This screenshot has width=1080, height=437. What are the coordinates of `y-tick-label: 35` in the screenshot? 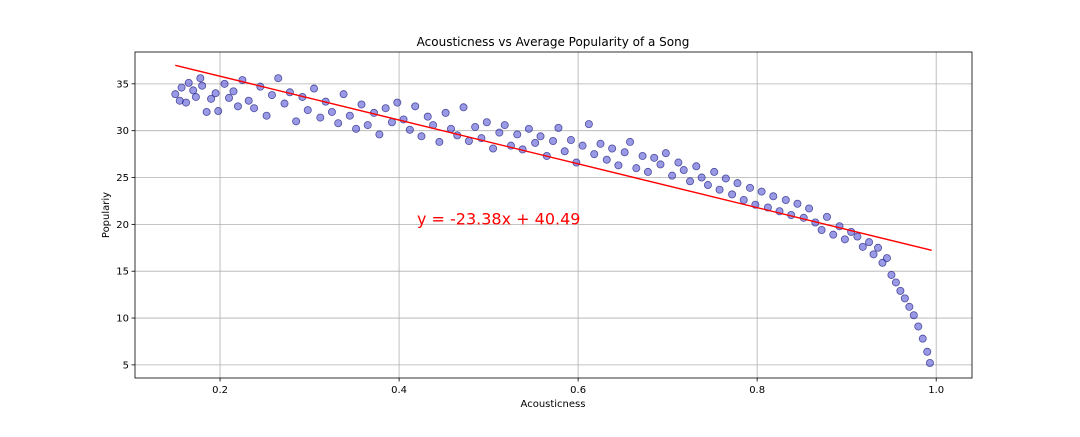 It's located at (122, 84).